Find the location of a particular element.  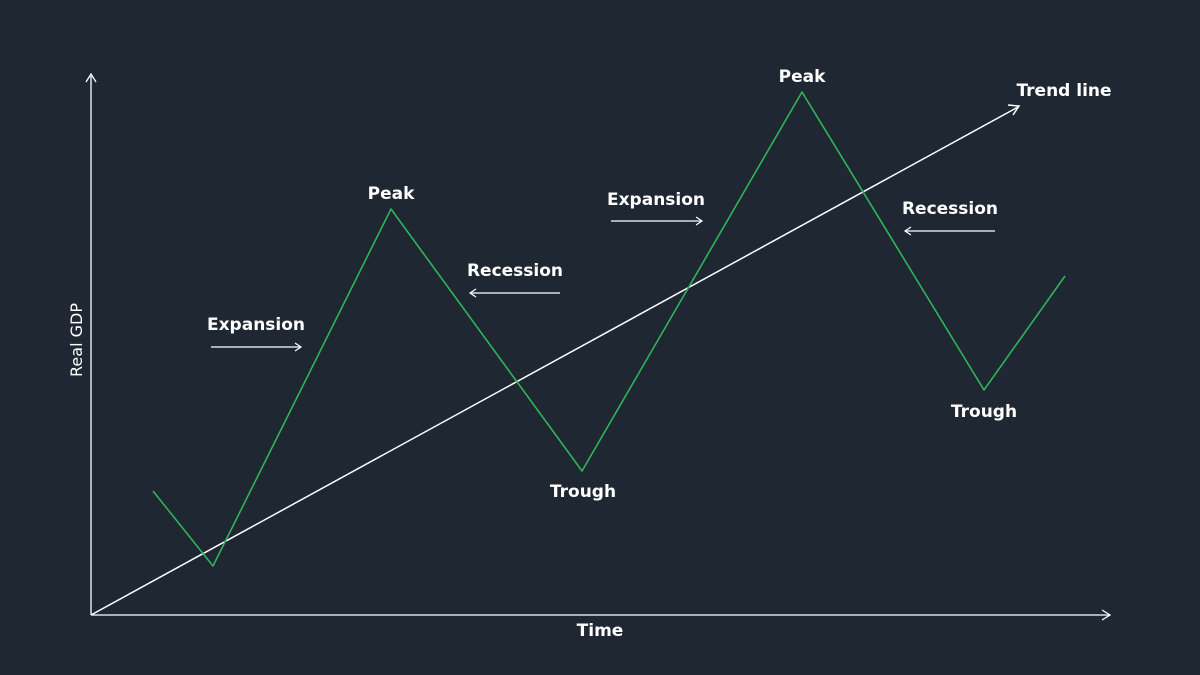

expansion-arrow-2-head is located at coordinates (699, 221).